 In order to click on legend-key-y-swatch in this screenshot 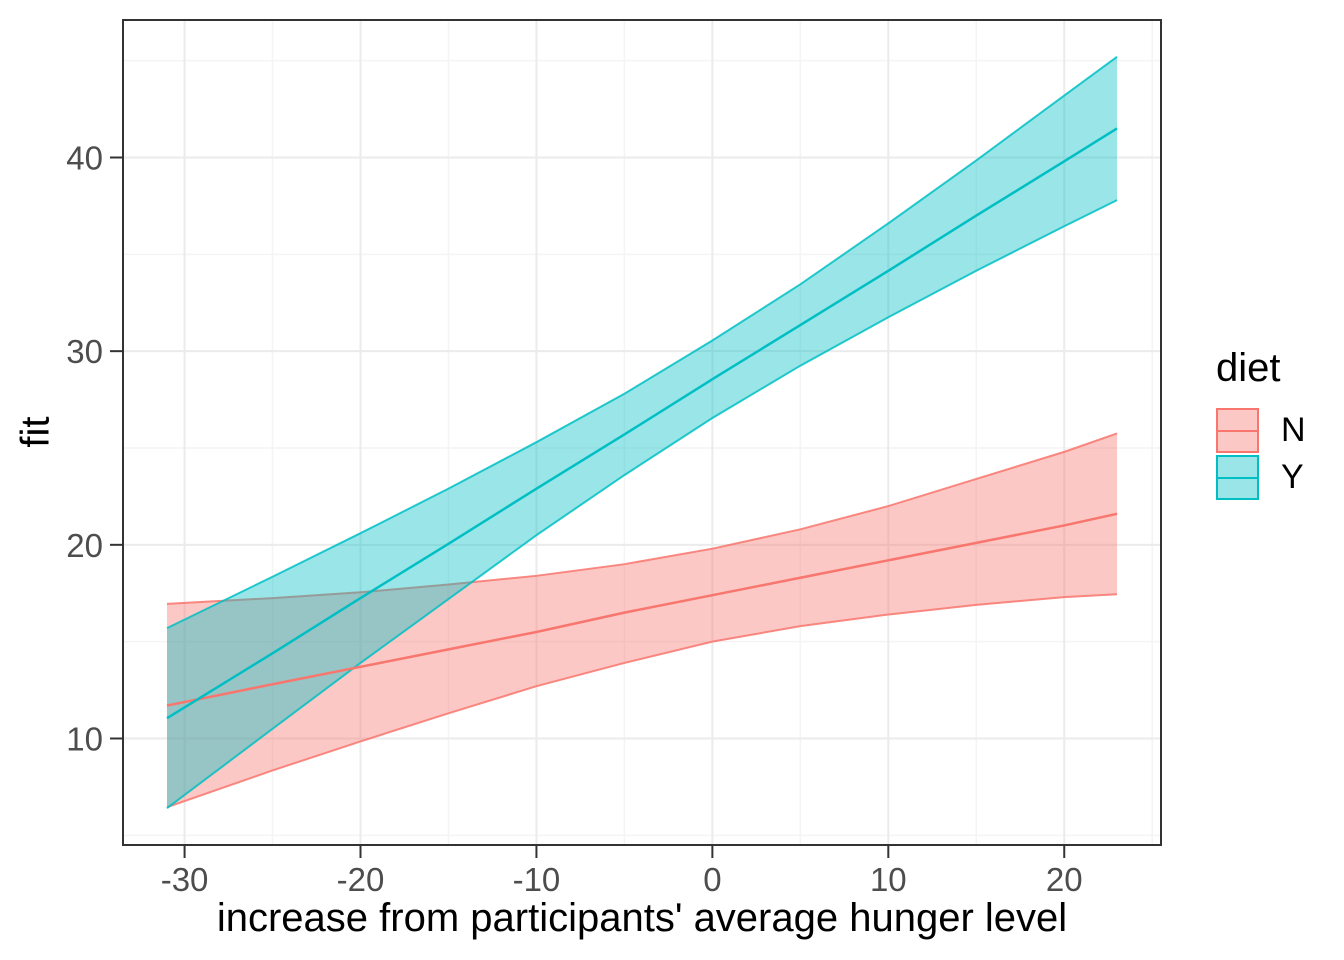, I will do `click(1237, 477)`.